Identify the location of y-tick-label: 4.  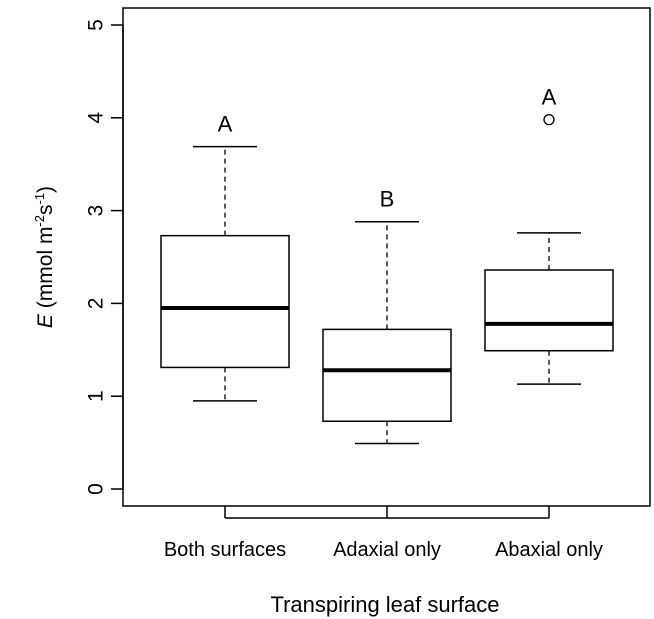
(96, 118).